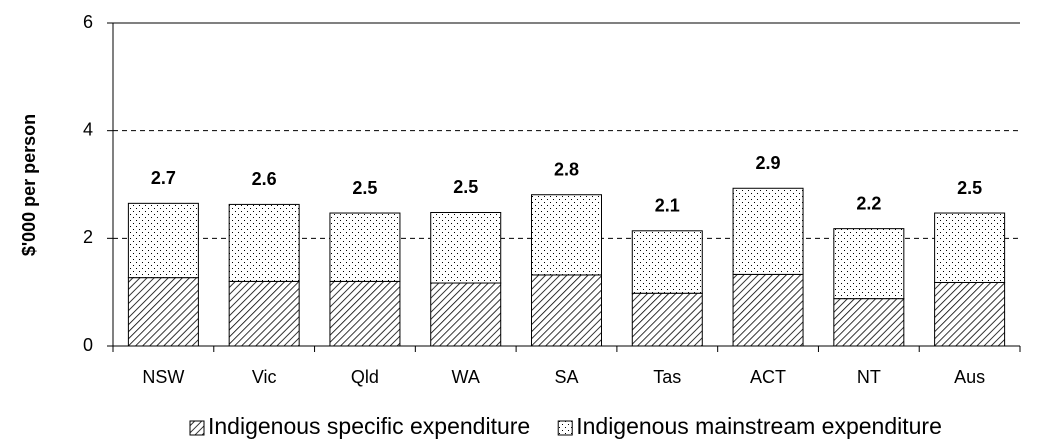 The height and width of the screenshot is (443, 1045). What do you see at coordinates (667, 377) in the screenshot?
I see `x-tick-label: Tas` at bounding box center [667, 377].